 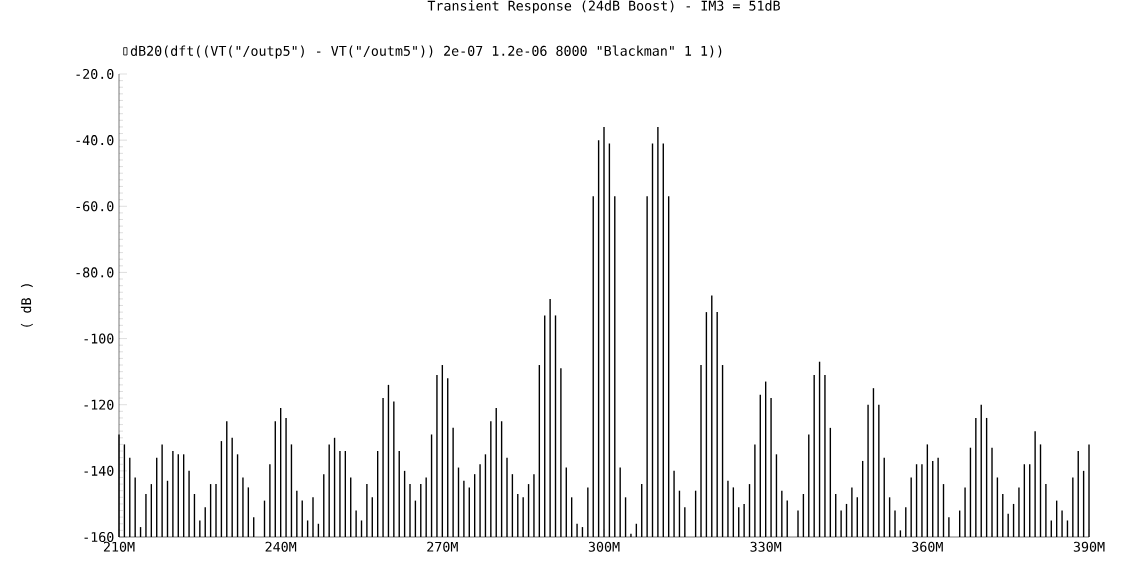 I want to click on y-tick-label: -40.0, so click(x=95, y=140).